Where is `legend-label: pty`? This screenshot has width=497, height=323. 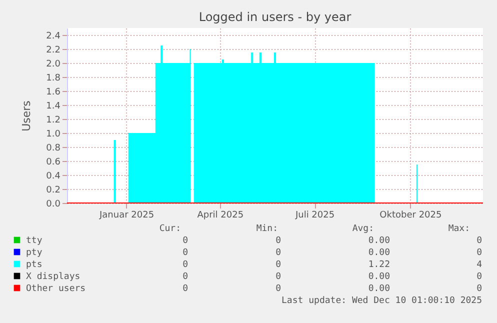
legend-label: pty is located at coordinates (34, 253).